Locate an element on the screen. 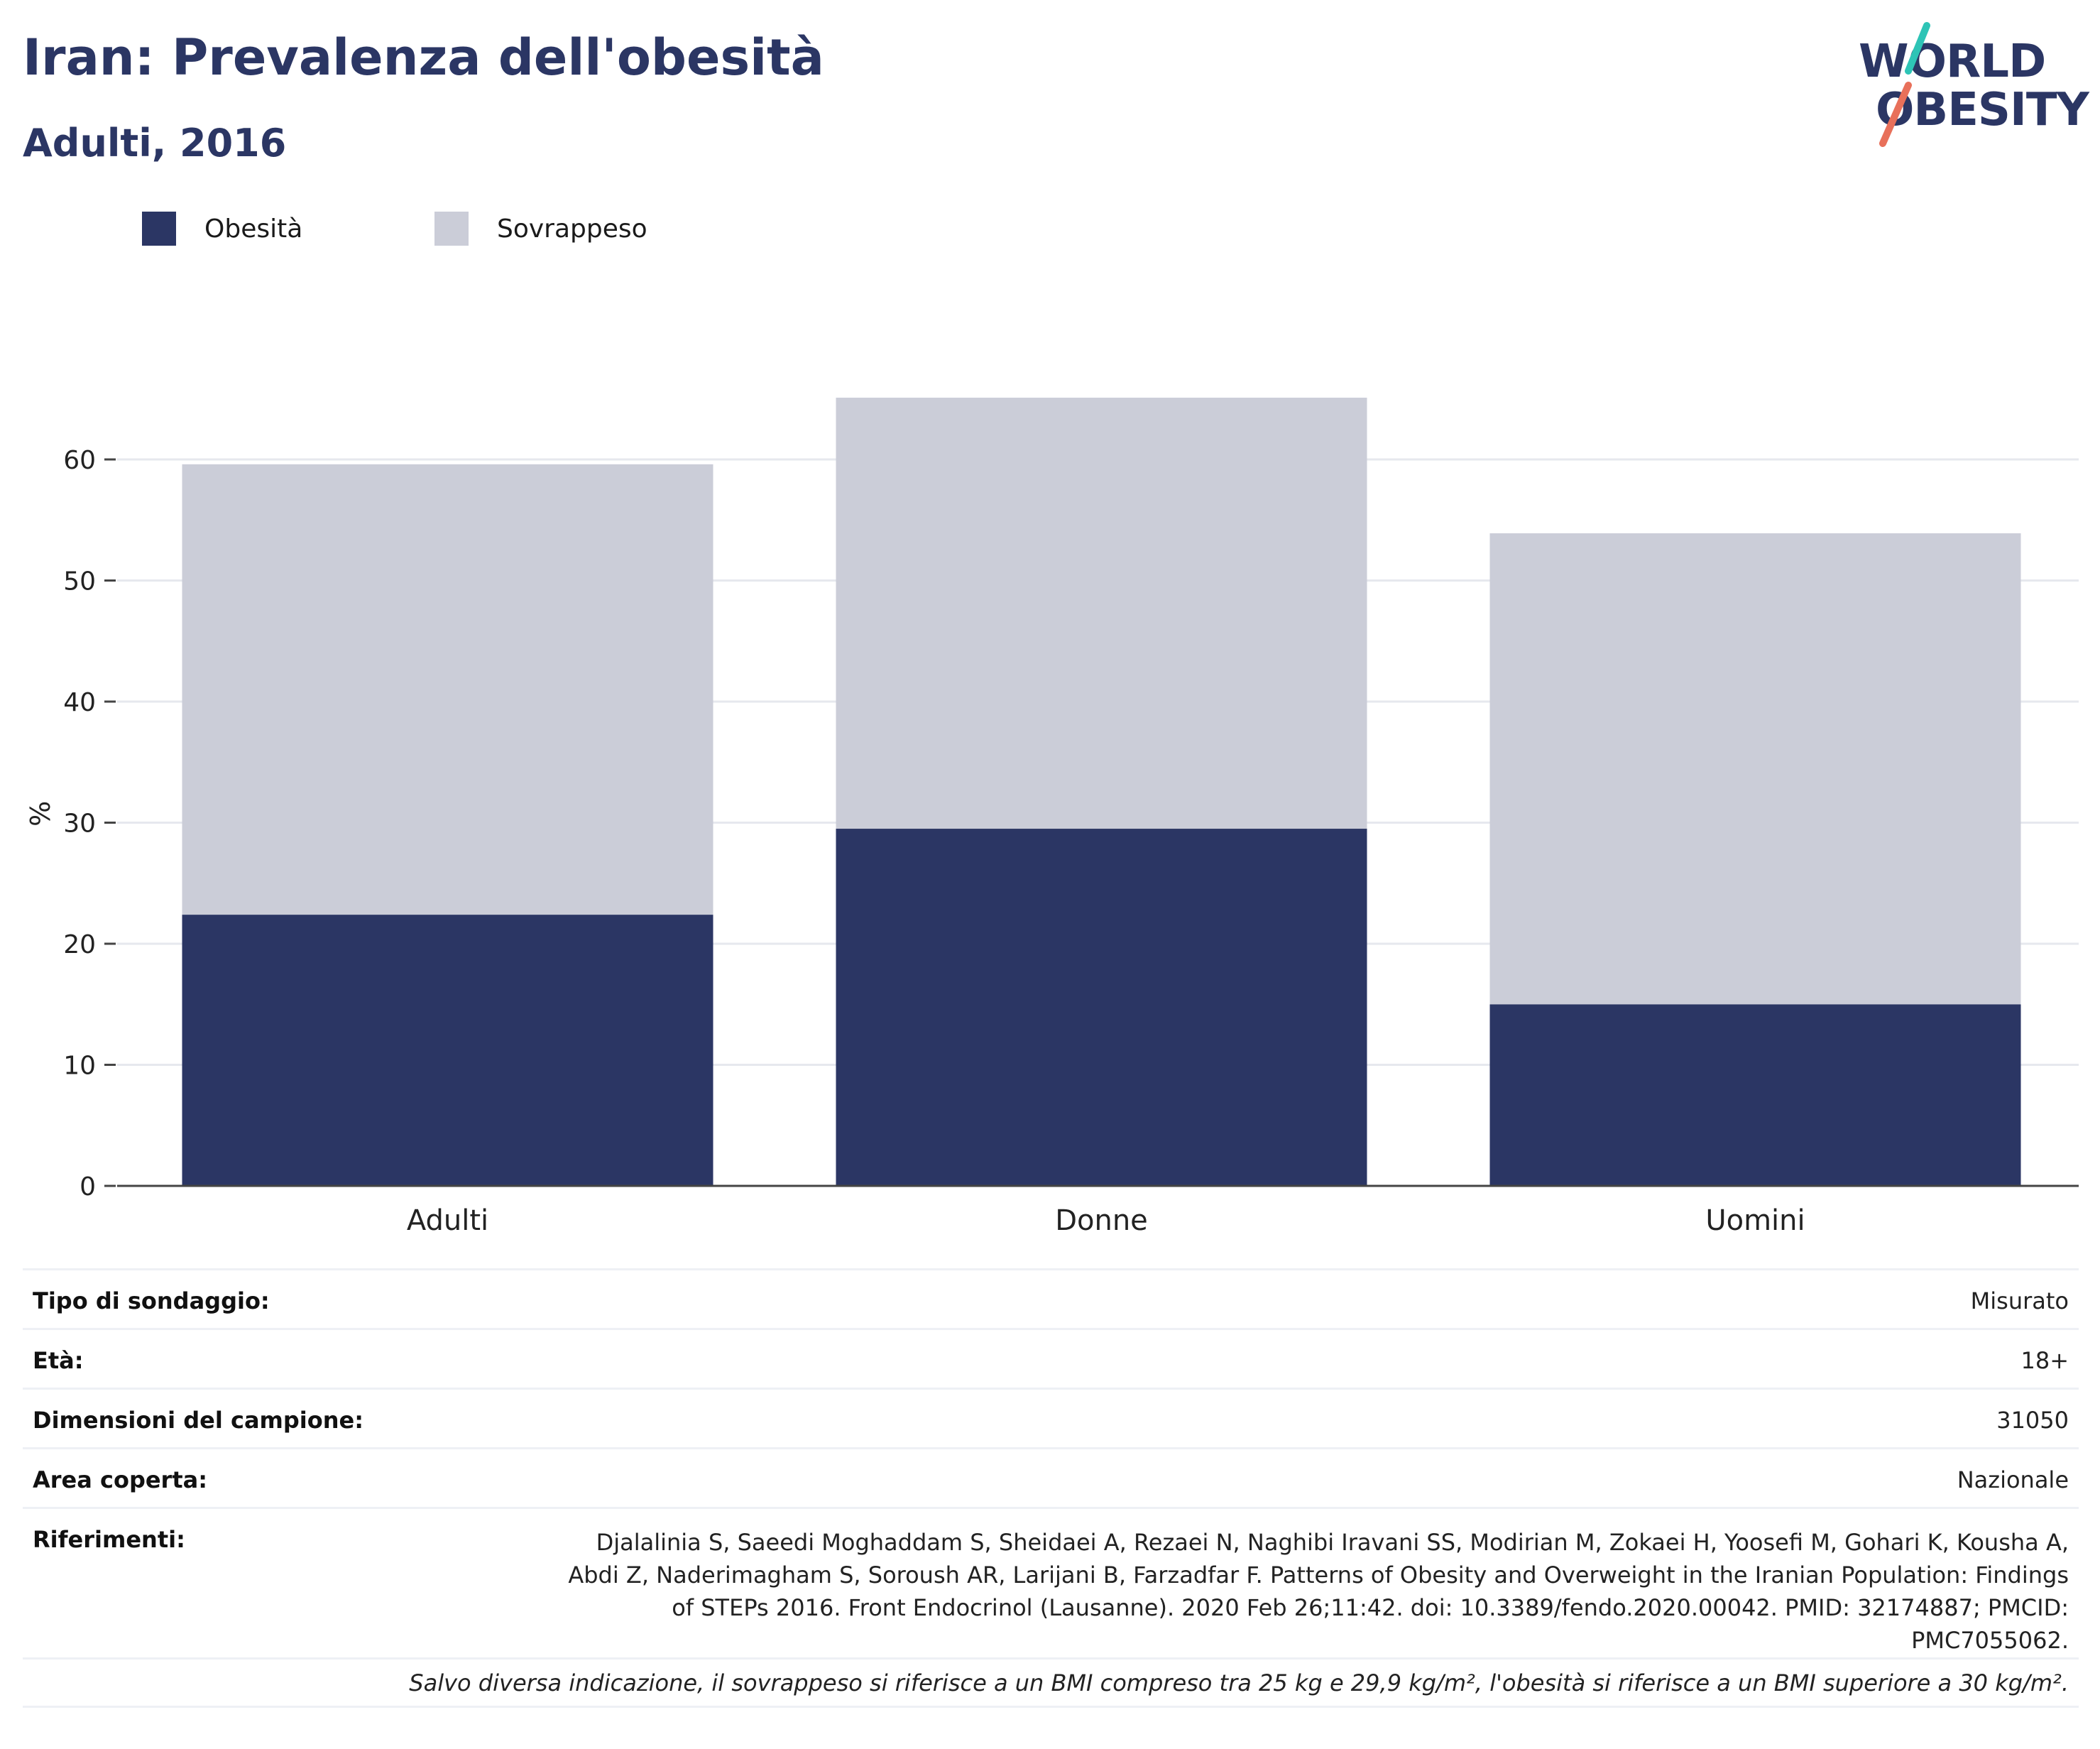 This screenshot has width=2100, height=1749. info-key: Dimensioni del campione: is located at coordinates (198, 1420).